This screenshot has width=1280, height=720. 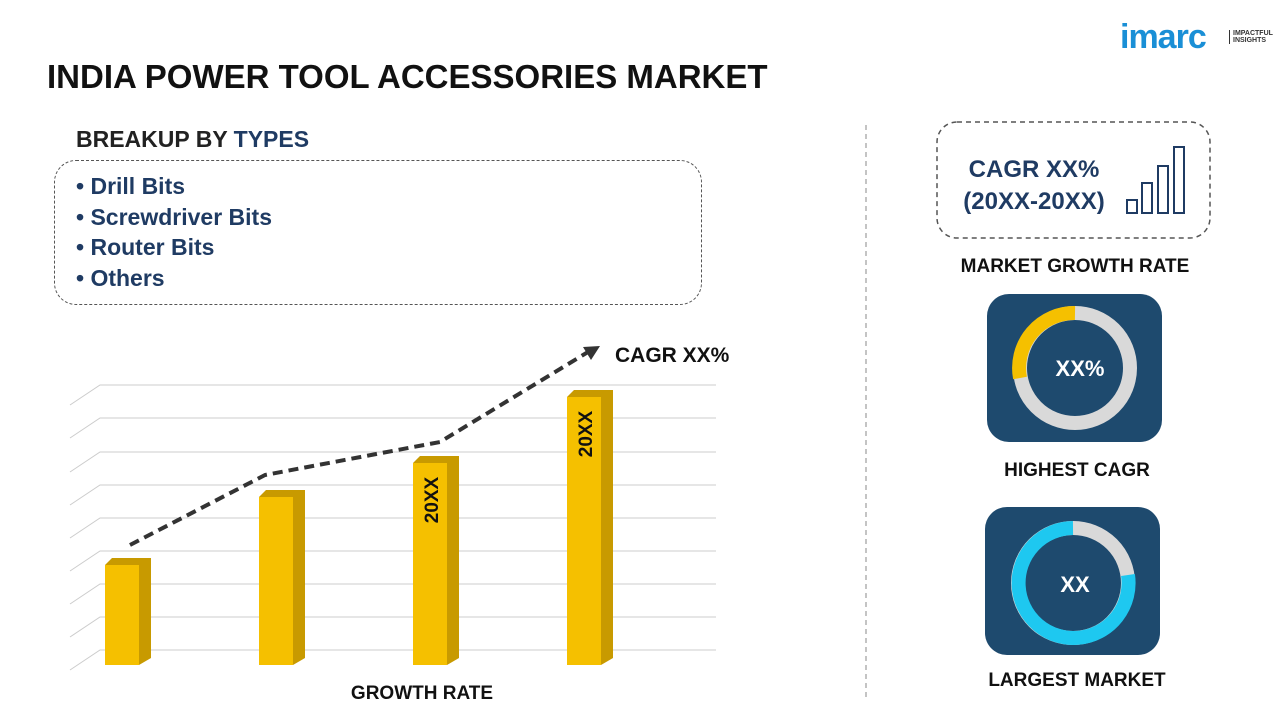 I want to click on item: Drill Bits, so click(x=174, y=186).